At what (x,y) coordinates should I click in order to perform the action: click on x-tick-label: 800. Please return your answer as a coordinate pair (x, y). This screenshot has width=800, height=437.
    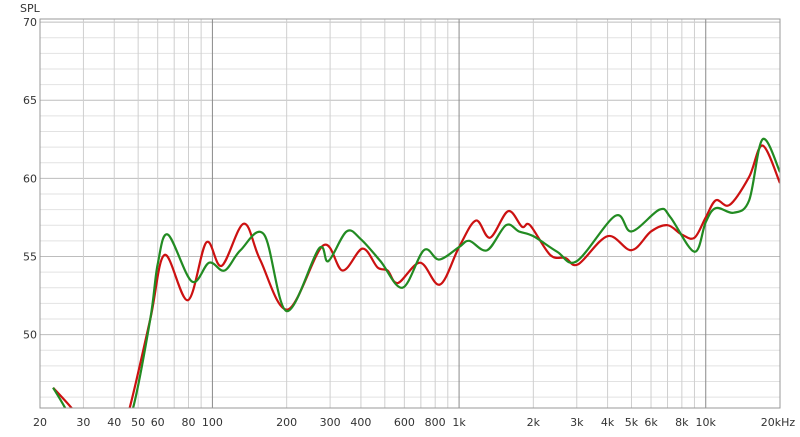
    Looking at the image, I should click on (435, 422).